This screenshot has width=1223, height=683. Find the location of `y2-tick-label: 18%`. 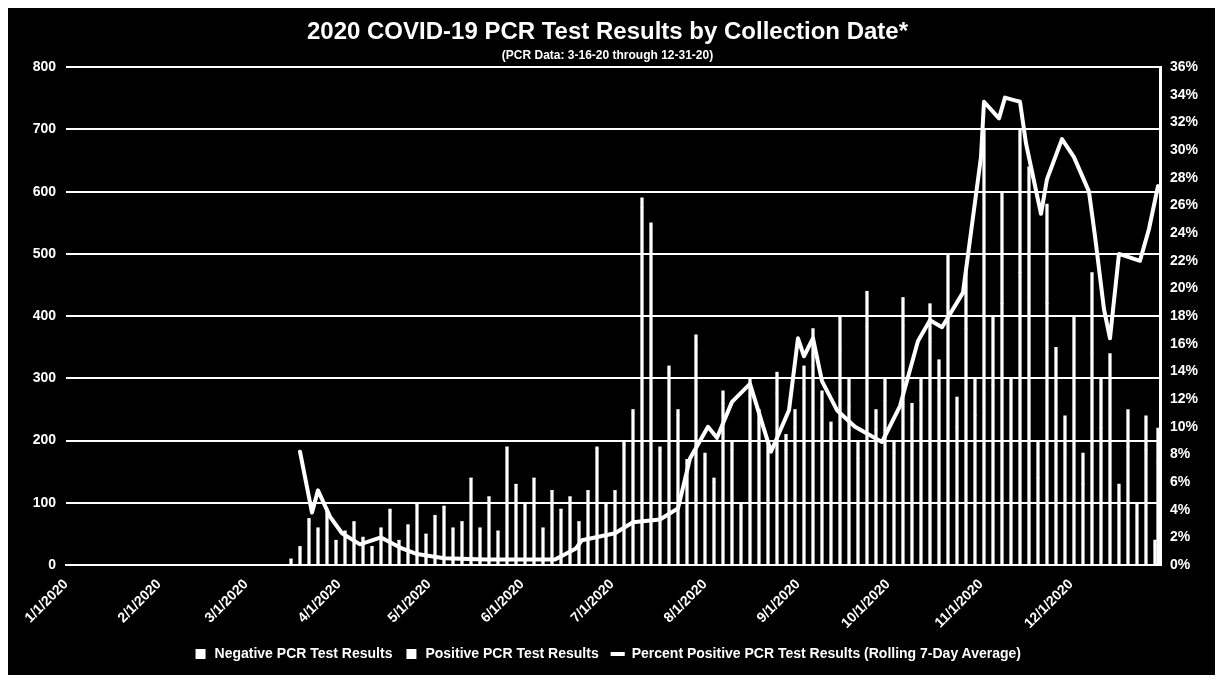

y2-tick-label: 18% is located at coordinates (1184, 315).